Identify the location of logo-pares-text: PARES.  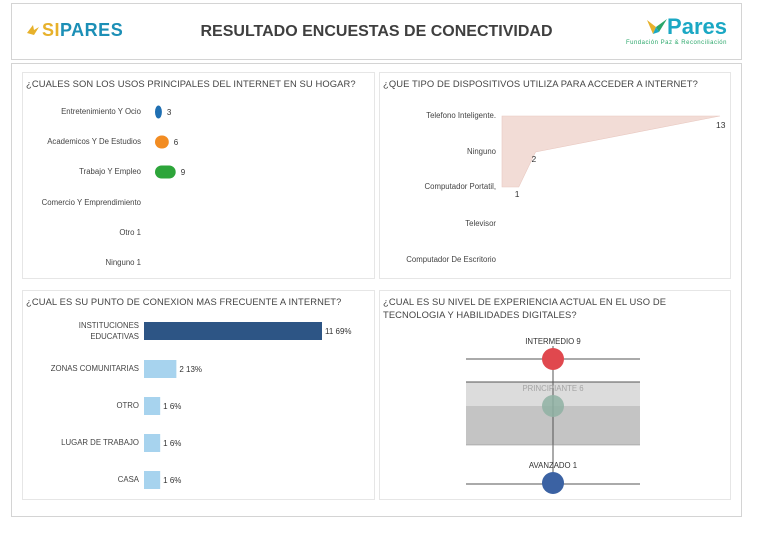
(92, 30).